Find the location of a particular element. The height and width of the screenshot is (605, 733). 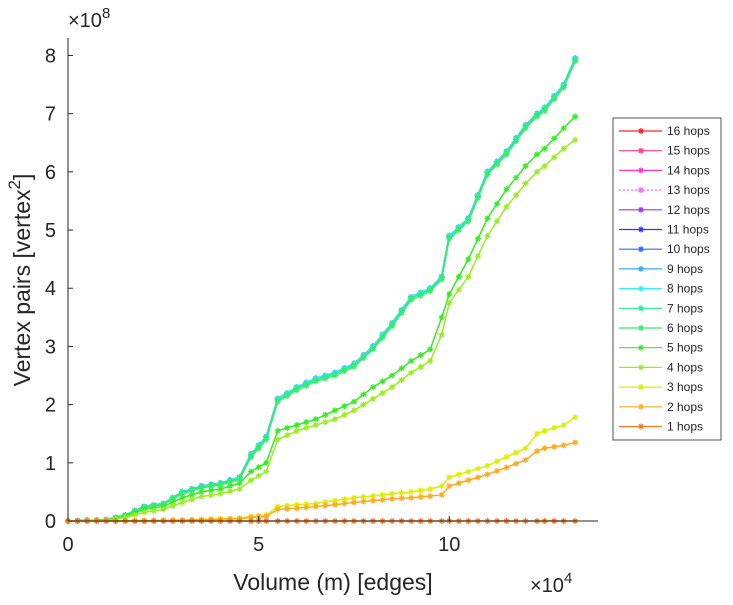

y-tick-label: 3 is located at coordinates (50, 347).